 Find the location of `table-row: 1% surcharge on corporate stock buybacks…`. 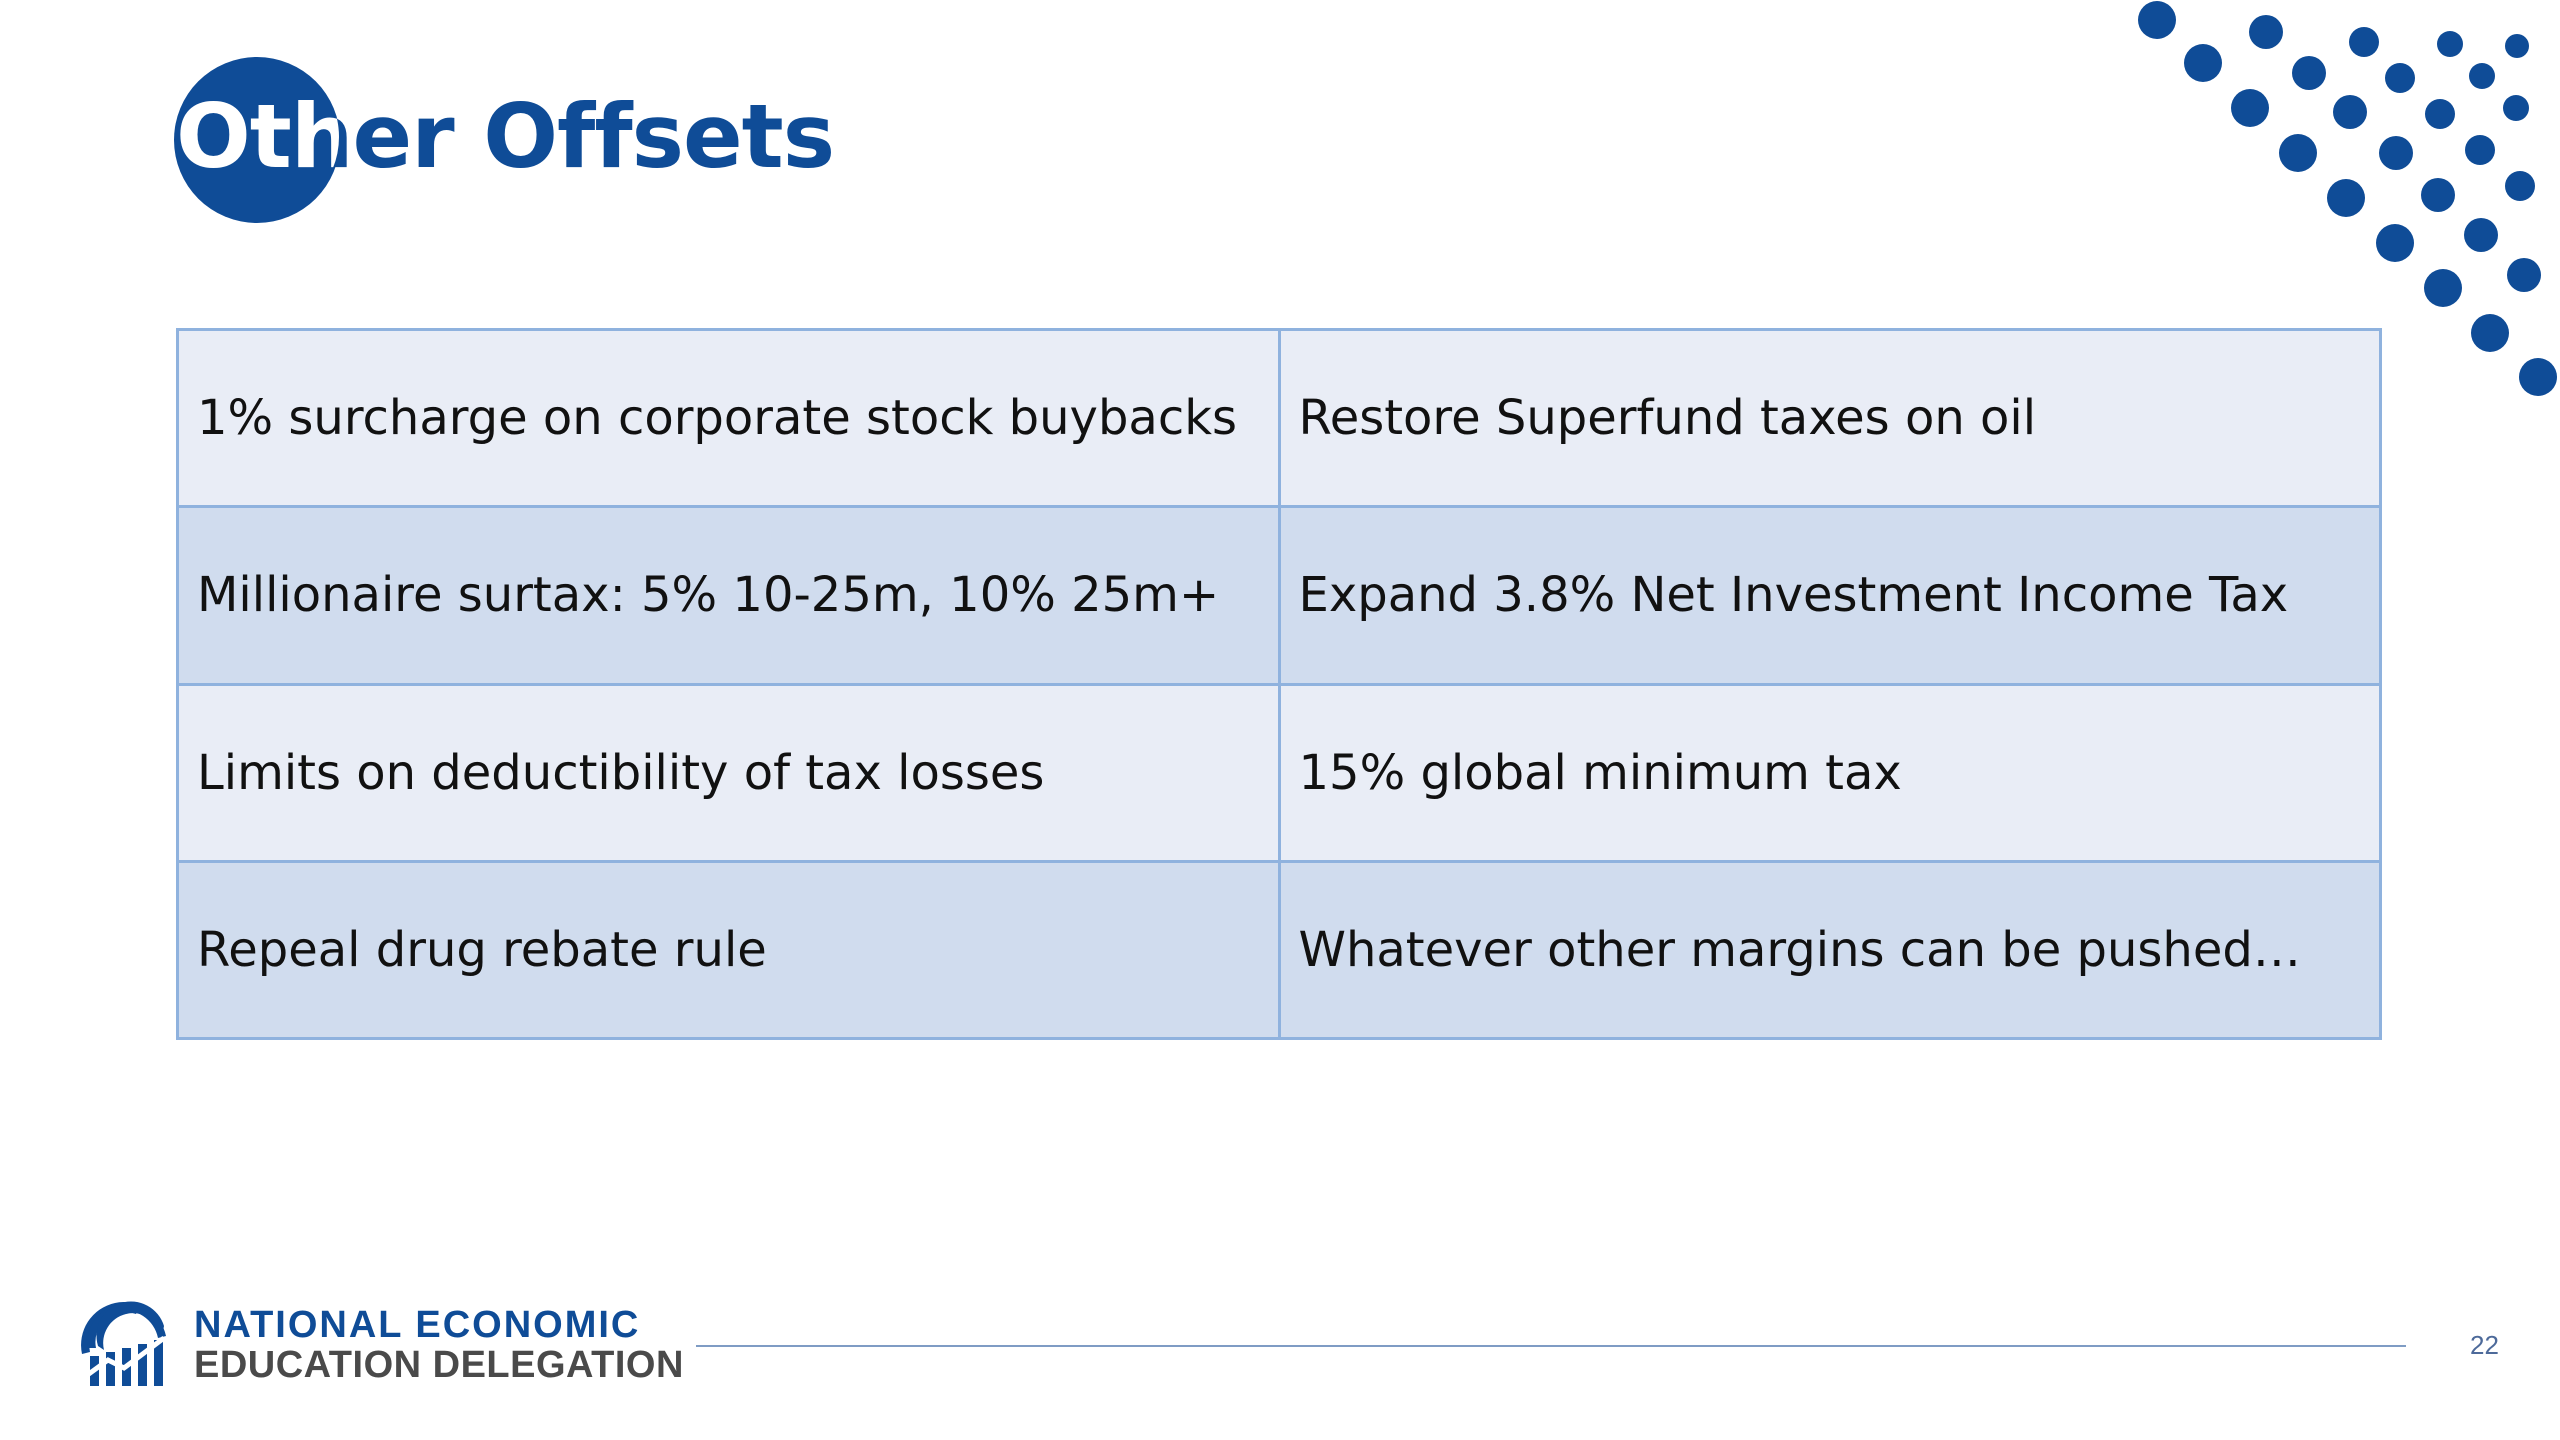

table-row: 1% surcharge on corporate stock buybacks… is located at coordinates (1279, 418).